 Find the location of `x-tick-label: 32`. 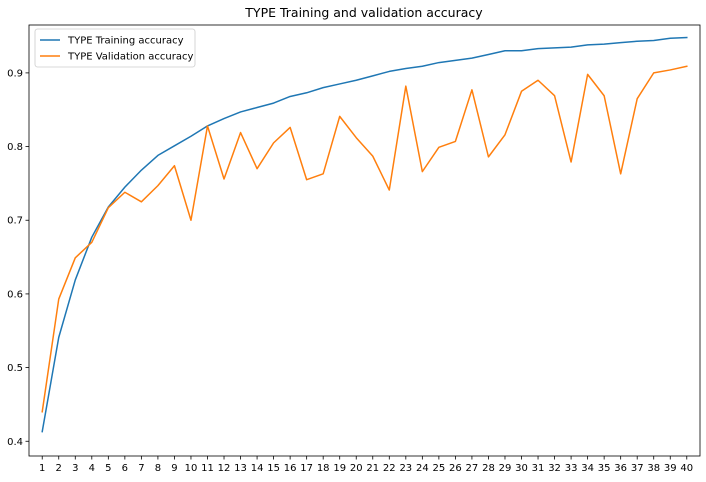

x-tick-label: 32 is located at coordinates (554, 468).